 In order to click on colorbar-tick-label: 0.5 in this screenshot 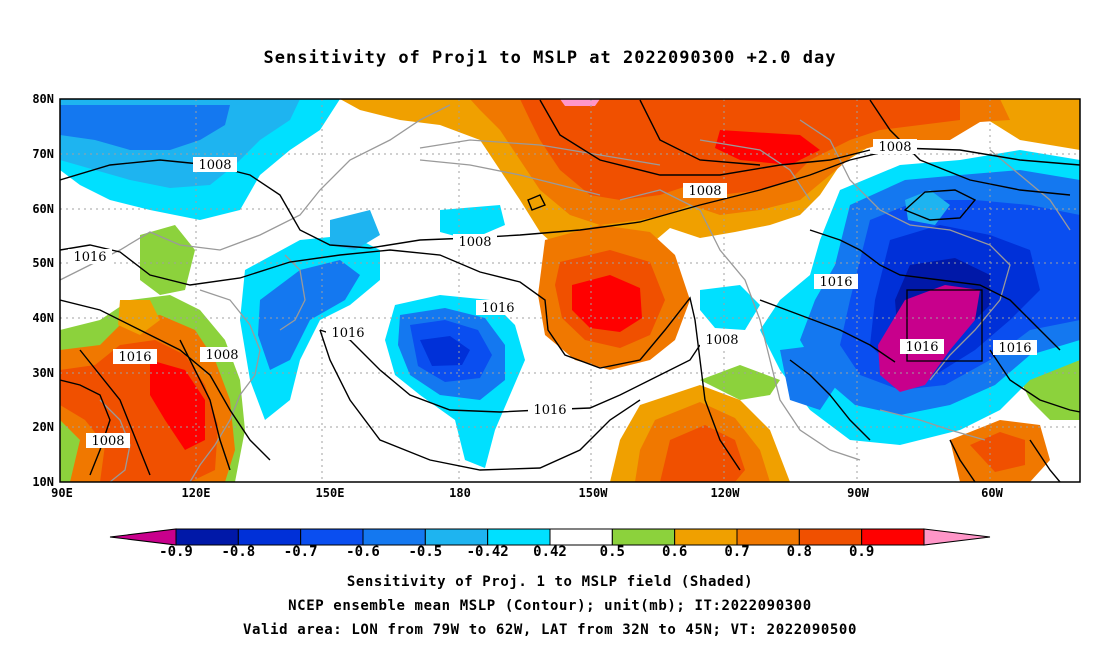, I will do `click(612, 552)`.